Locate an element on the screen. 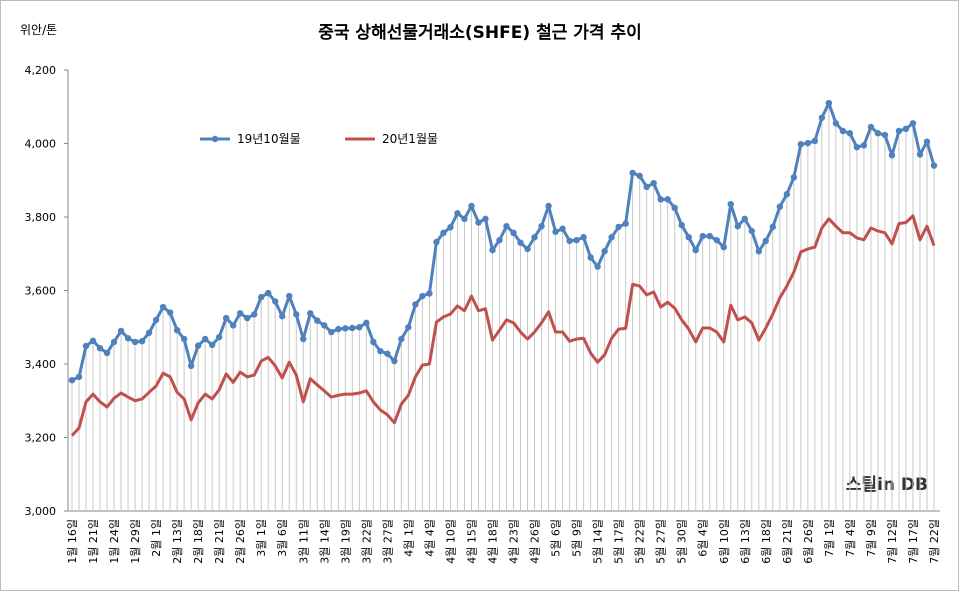 Image resolution: width=960 pixels, height=592 pixels. x-tick-label: 7월 9일 is located at coordinates (871, 538).